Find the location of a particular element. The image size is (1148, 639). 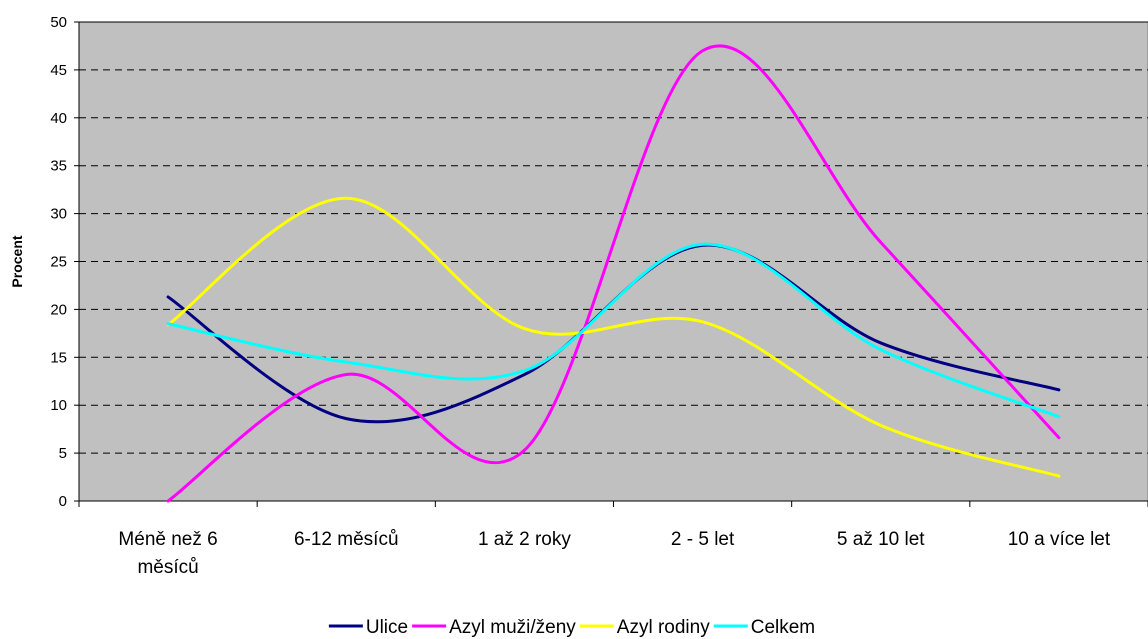

y-tick-label: 5 is located at coordinates (63, 453).